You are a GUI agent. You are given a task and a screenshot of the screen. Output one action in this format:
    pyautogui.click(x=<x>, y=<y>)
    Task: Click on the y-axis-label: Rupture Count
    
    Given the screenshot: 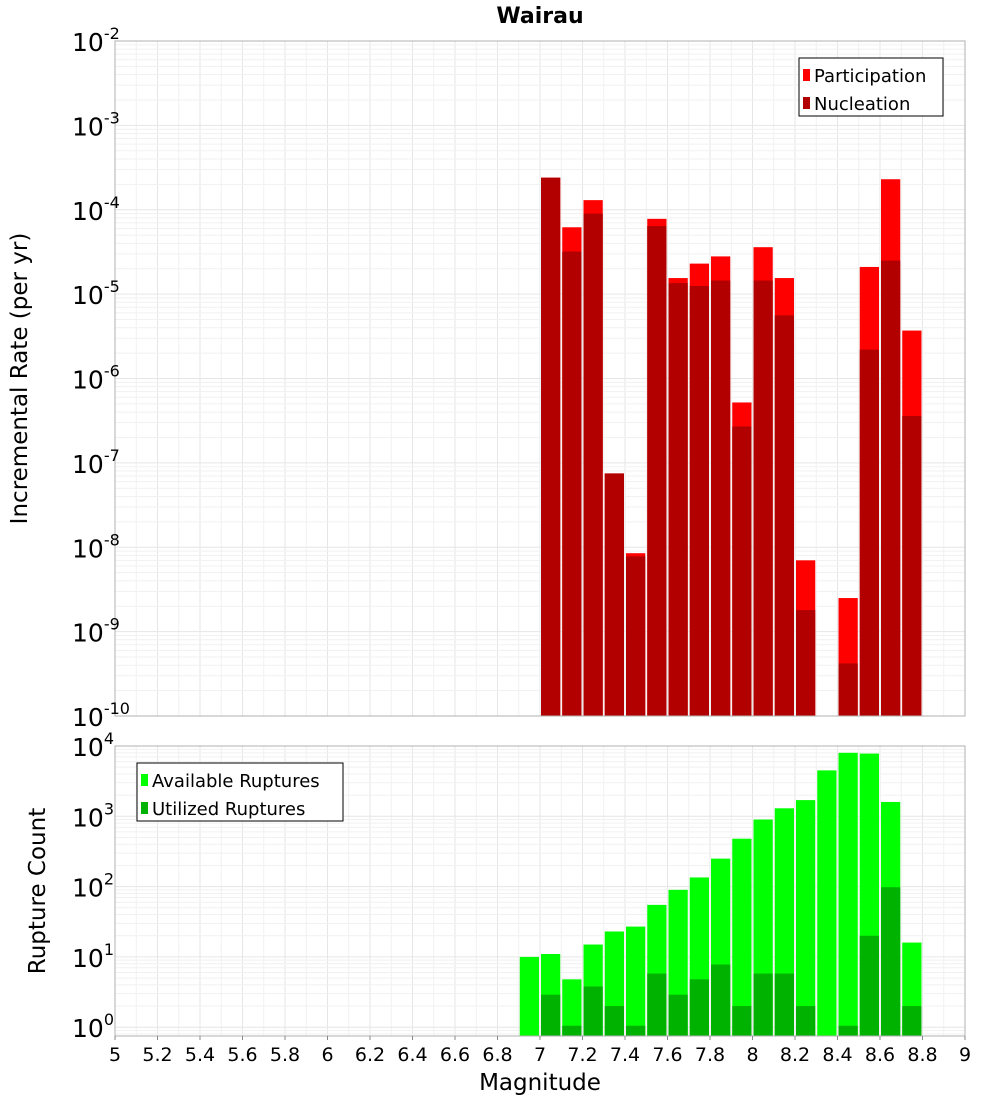 What is the action you would take?
    pyautogui.click(x=38, y=891)
    